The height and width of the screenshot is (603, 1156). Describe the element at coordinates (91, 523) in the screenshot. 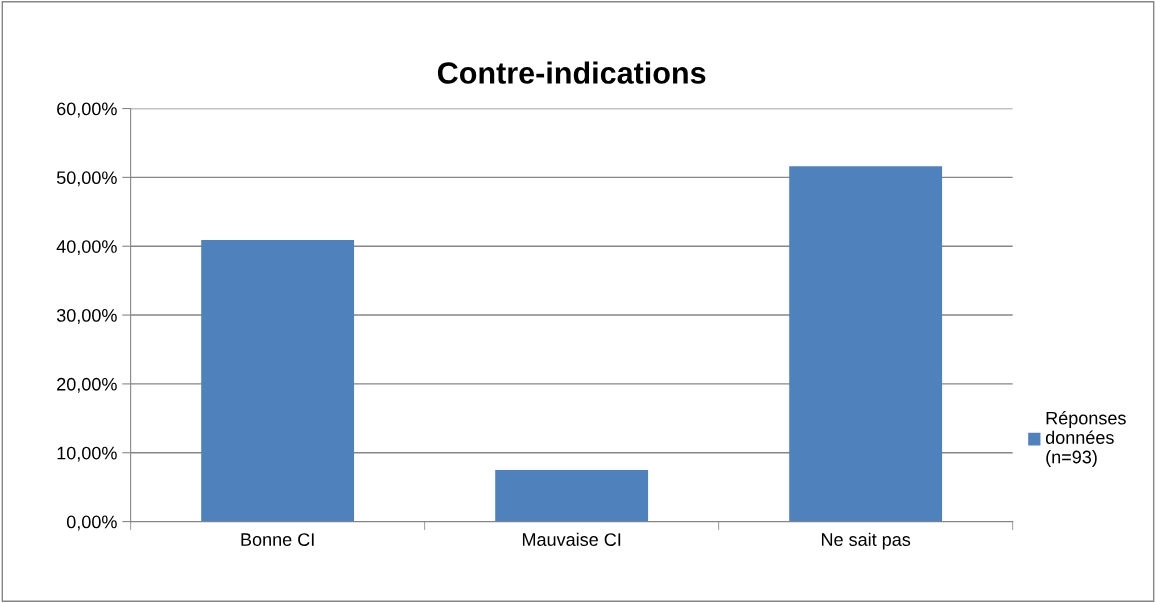

I see `y-tick-label: 0,00%` at that location.